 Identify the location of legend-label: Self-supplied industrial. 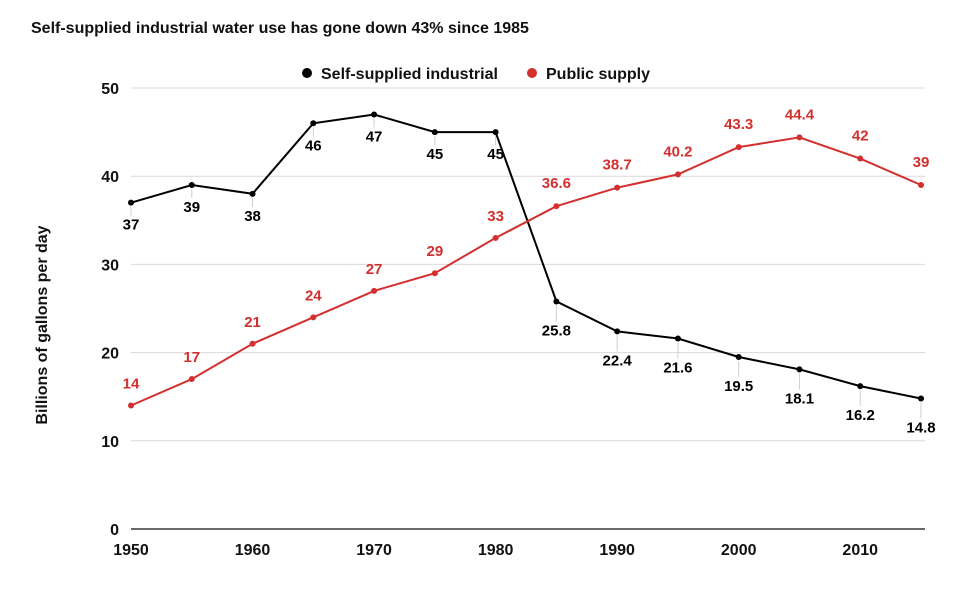
(409, 74).